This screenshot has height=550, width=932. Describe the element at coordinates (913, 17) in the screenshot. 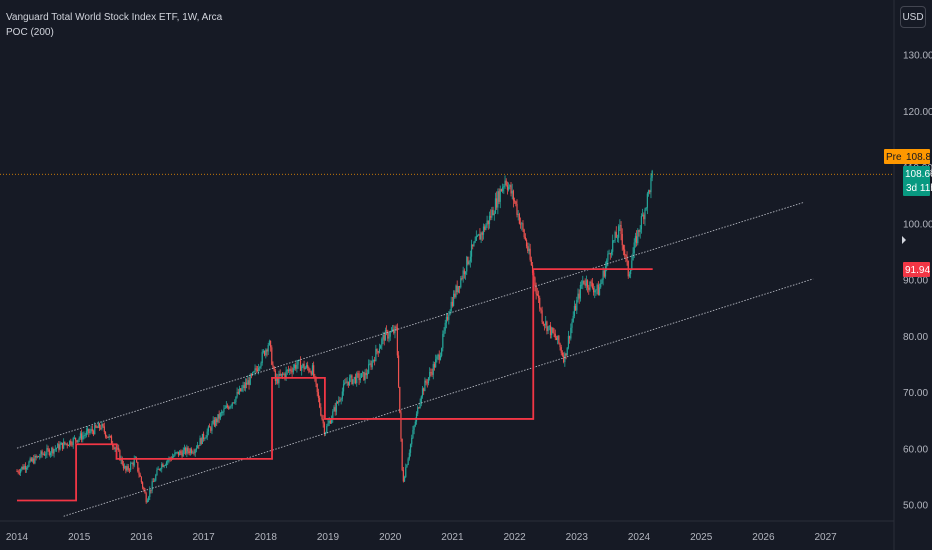

I see `currency-button: USD` at that location.